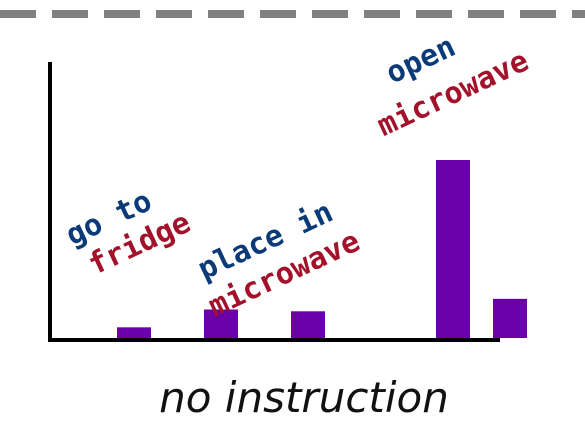 This screenshot has width=585, height=421. What do you see at coordinates (279, 255) in the screenshot?
I see `annotation-place-in-microwave: place in microwave` at bounding box center [279, 255].